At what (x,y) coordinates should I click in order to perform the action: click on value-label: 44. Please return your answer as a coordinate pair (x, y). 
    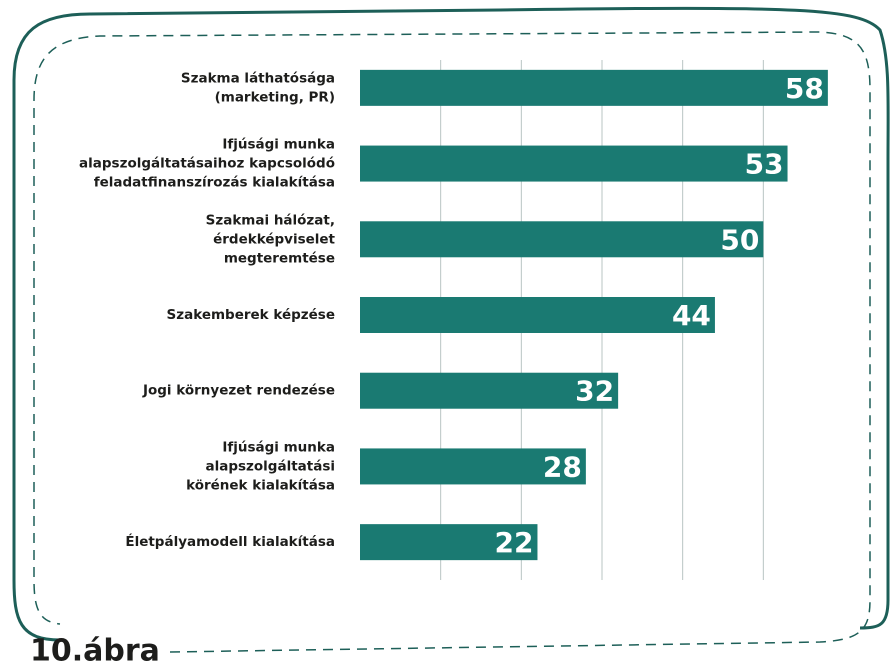
    Looking at the image, I should click on (691, 315).